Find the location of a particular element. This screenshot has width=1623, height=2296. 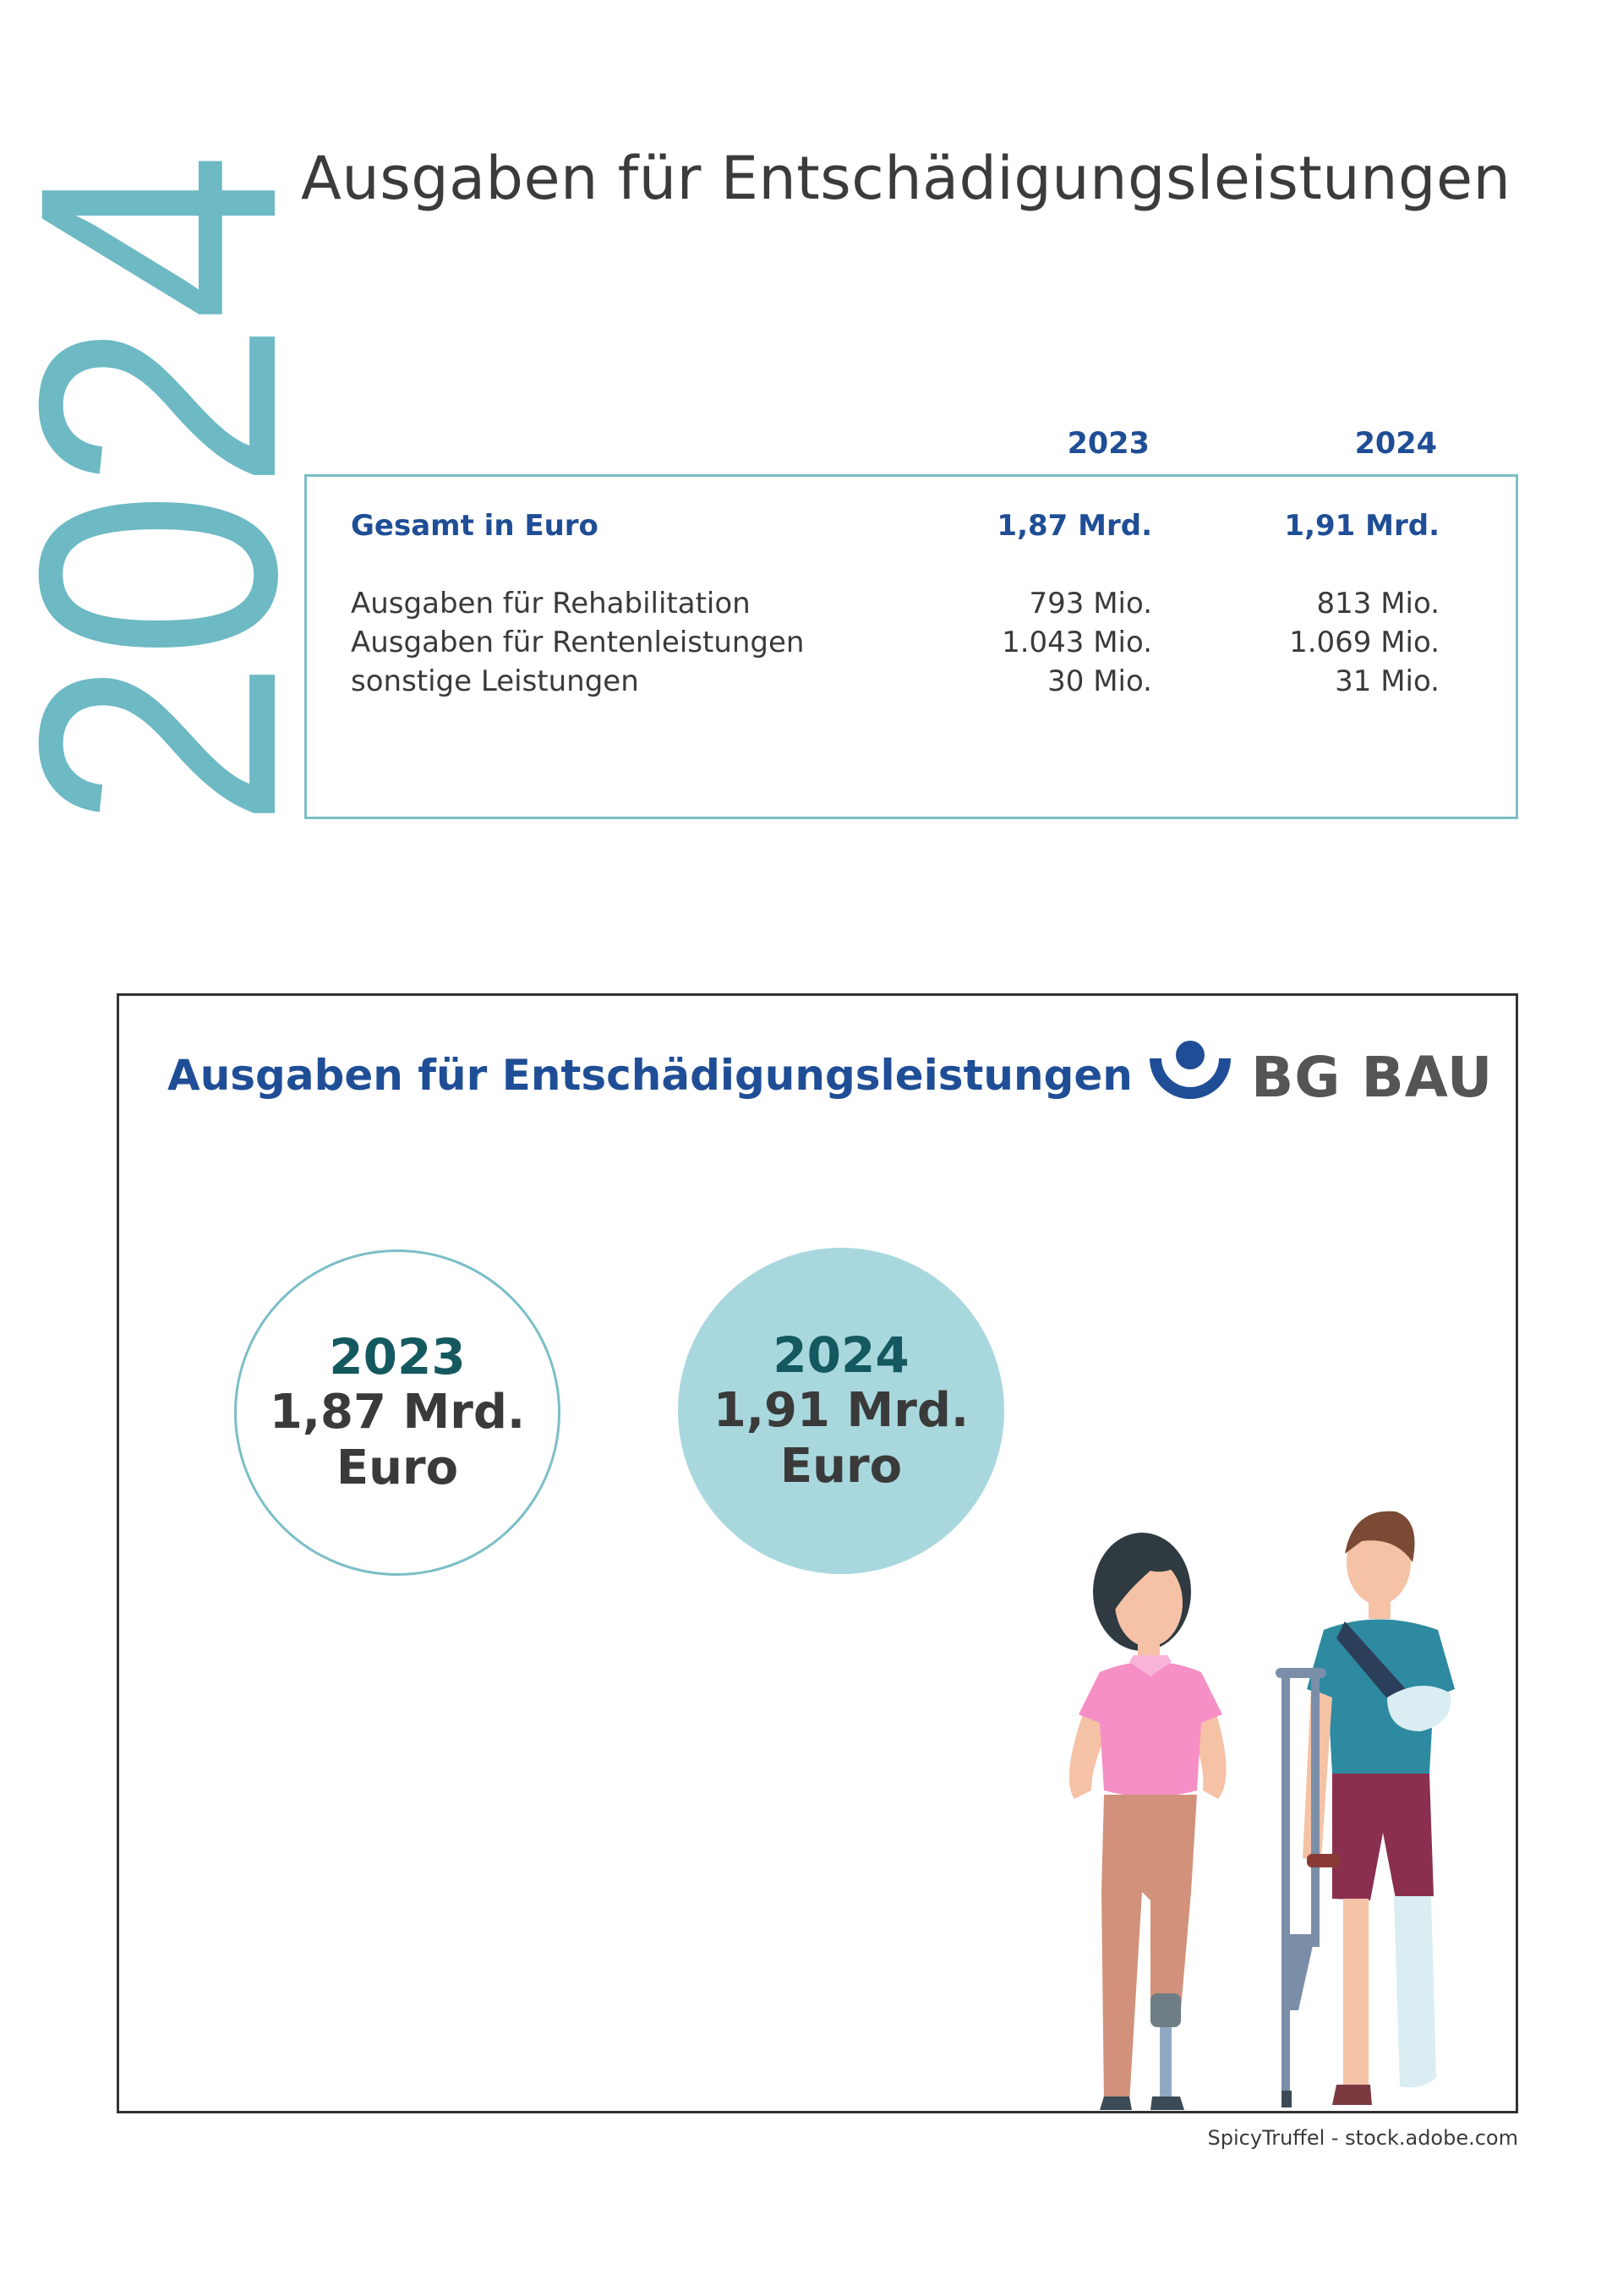

bg-bau-logo-mark-icon is located at coordinates (1191, 1070).